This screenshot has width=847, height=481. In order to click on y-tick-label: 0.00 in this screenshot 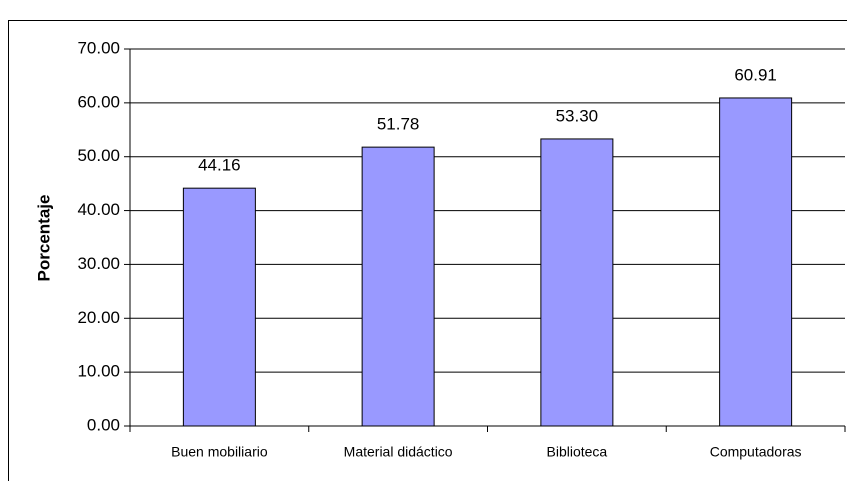, I will do `click(103, 424)`.